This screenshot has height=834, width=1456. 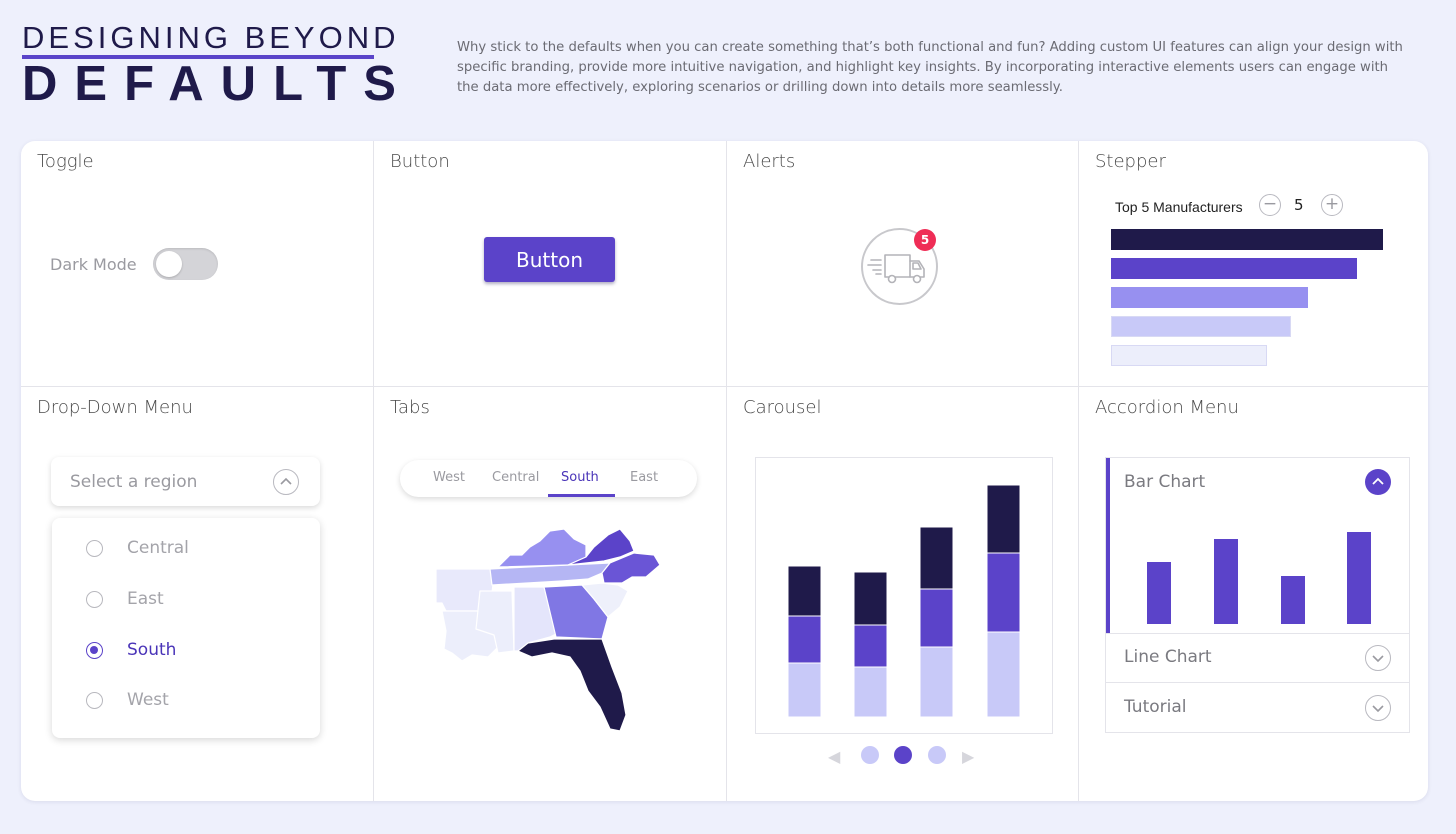 What do you see at coordinates (1299, 205) in the screenshot?
I see `stepper-value: 5` at bounding box center [1299, 205].